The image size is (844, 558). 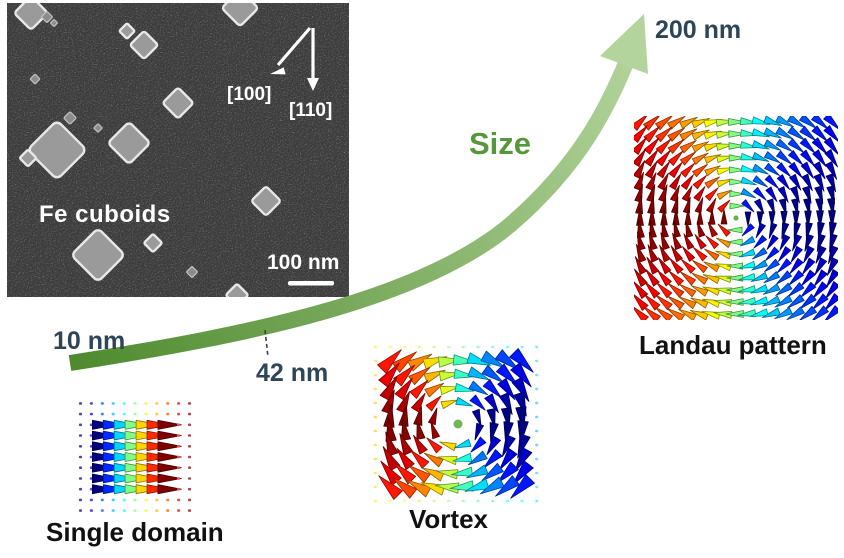 What do you see at coordinates (733, 345) in the screenshot?
I see `landau-pattern-label: Landau pattern` at bounding box center [733, 345].